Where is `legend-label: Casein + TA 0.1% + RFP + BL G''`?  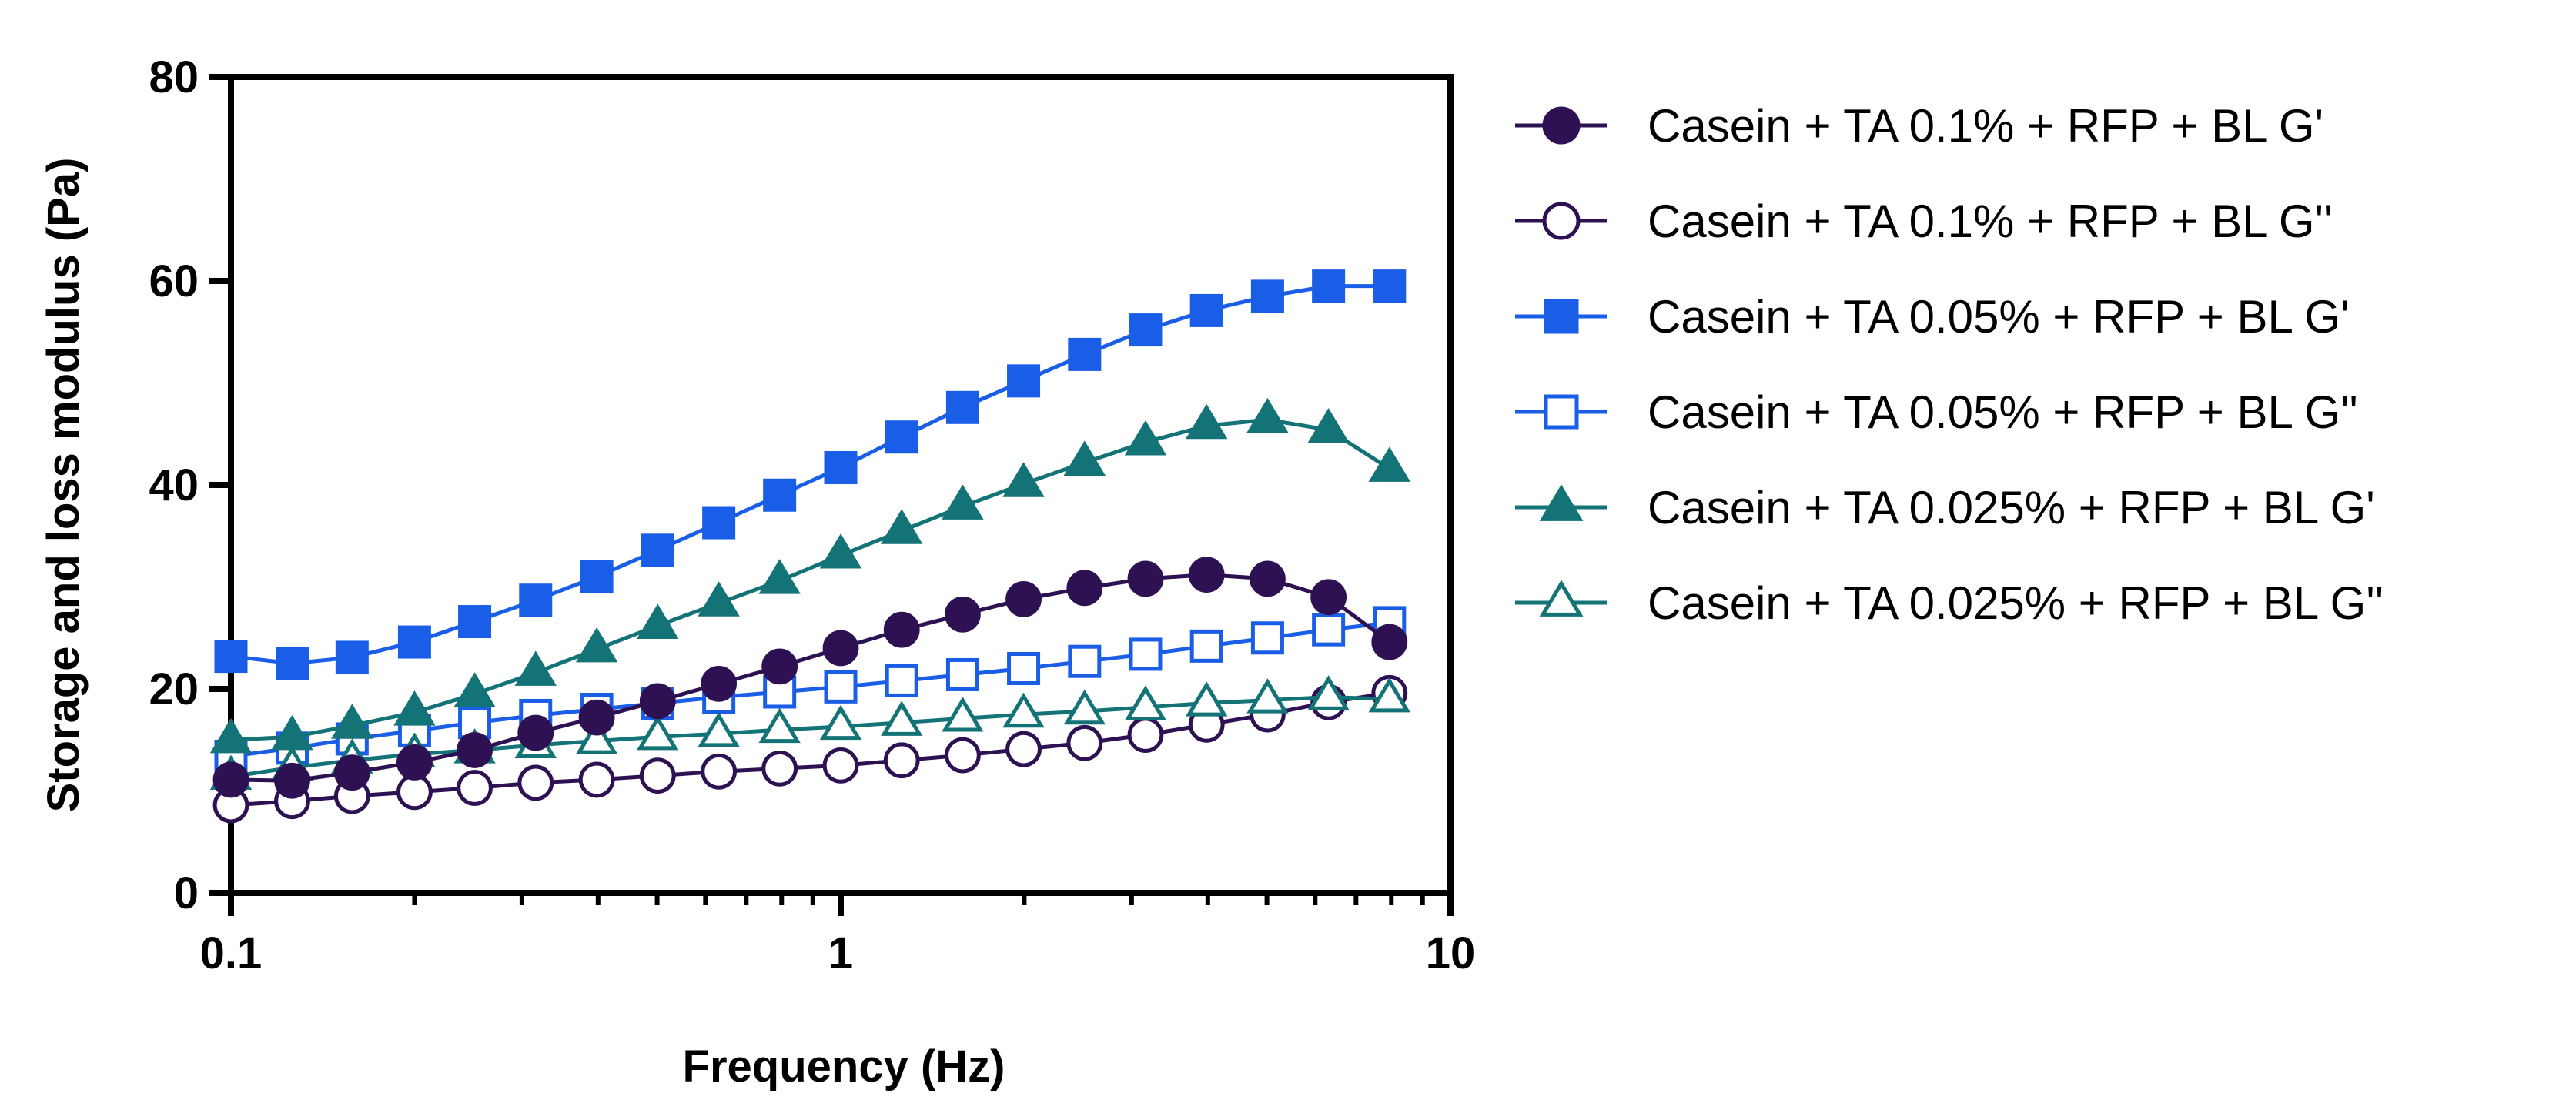
legend-label: Casein + TA 0.1% + RFP + BL G'' is located at coordinates (1990, 221).